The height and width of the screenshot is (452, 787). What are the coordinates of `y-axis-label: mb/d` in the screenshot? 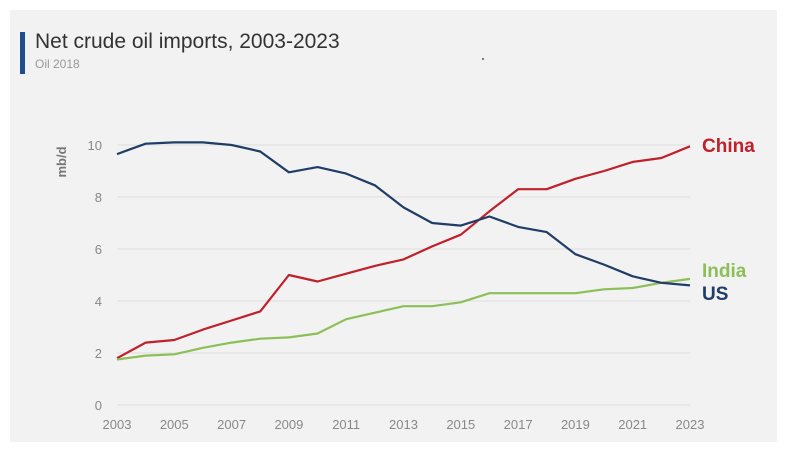 It's located at (61, 161).